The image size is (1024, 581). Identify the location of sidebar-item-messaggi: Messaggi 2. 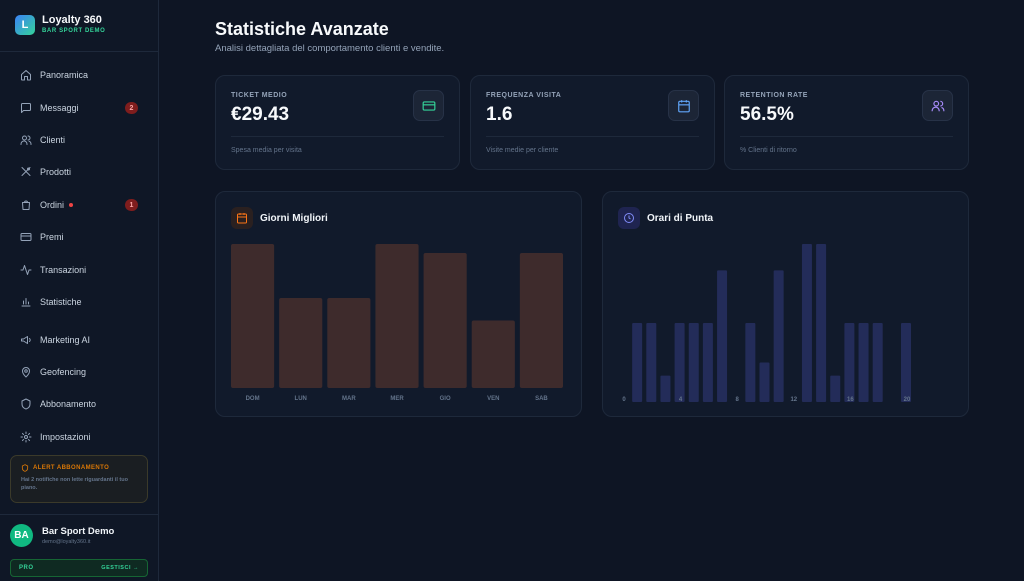
(80, 108).